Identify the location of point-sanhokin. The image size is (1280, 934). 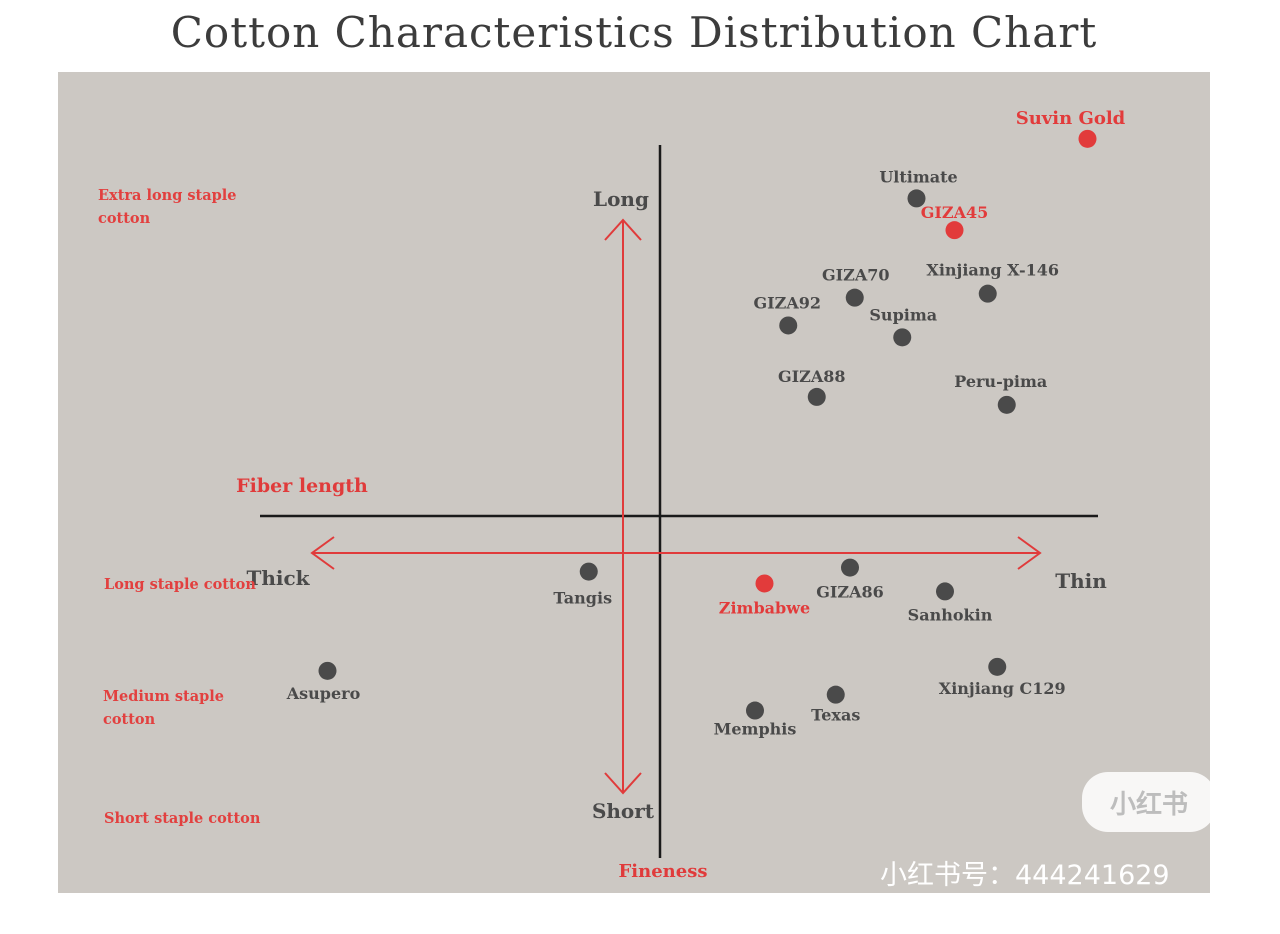
(945, 591).